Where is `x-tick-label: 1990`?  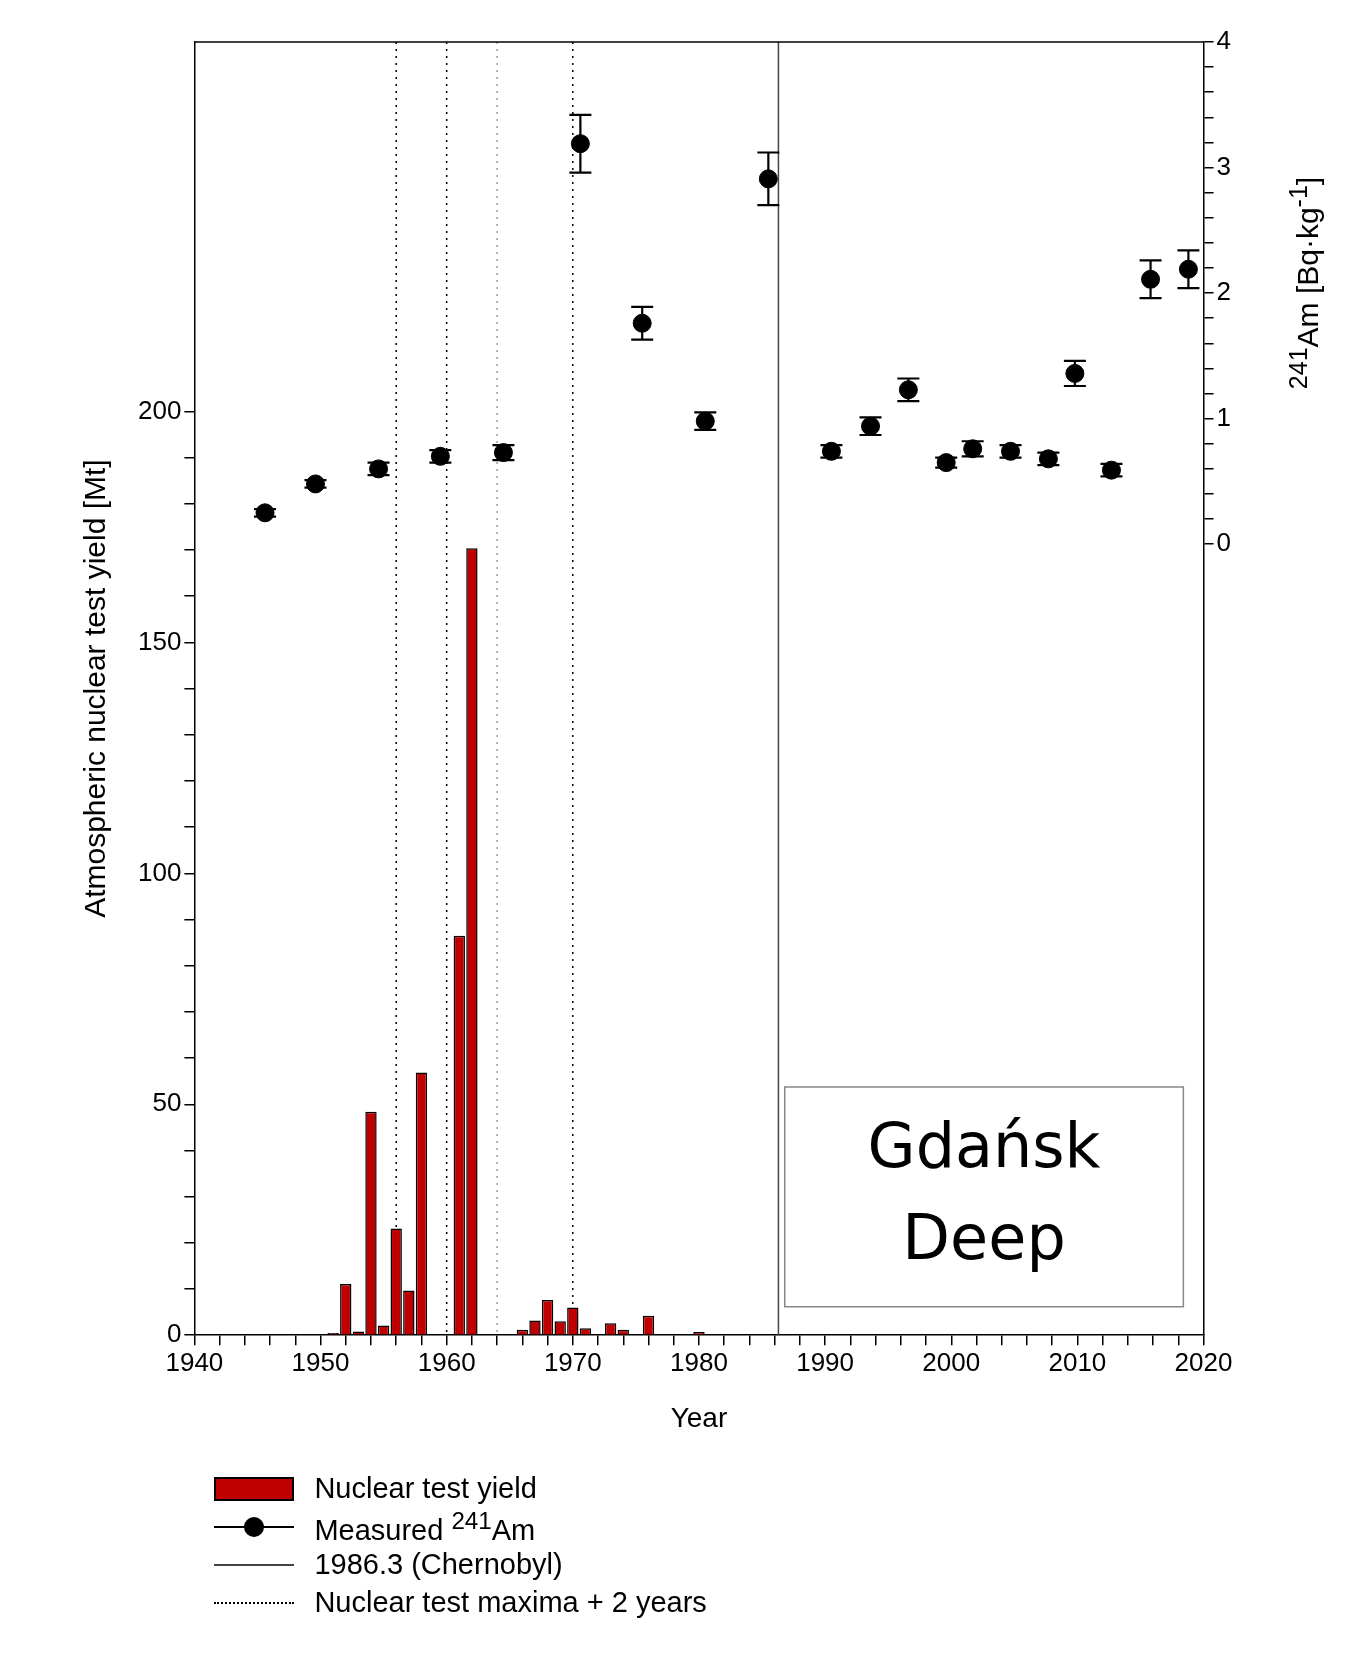
x-tick-label: 1990 is located at coordinates (825, 1361).